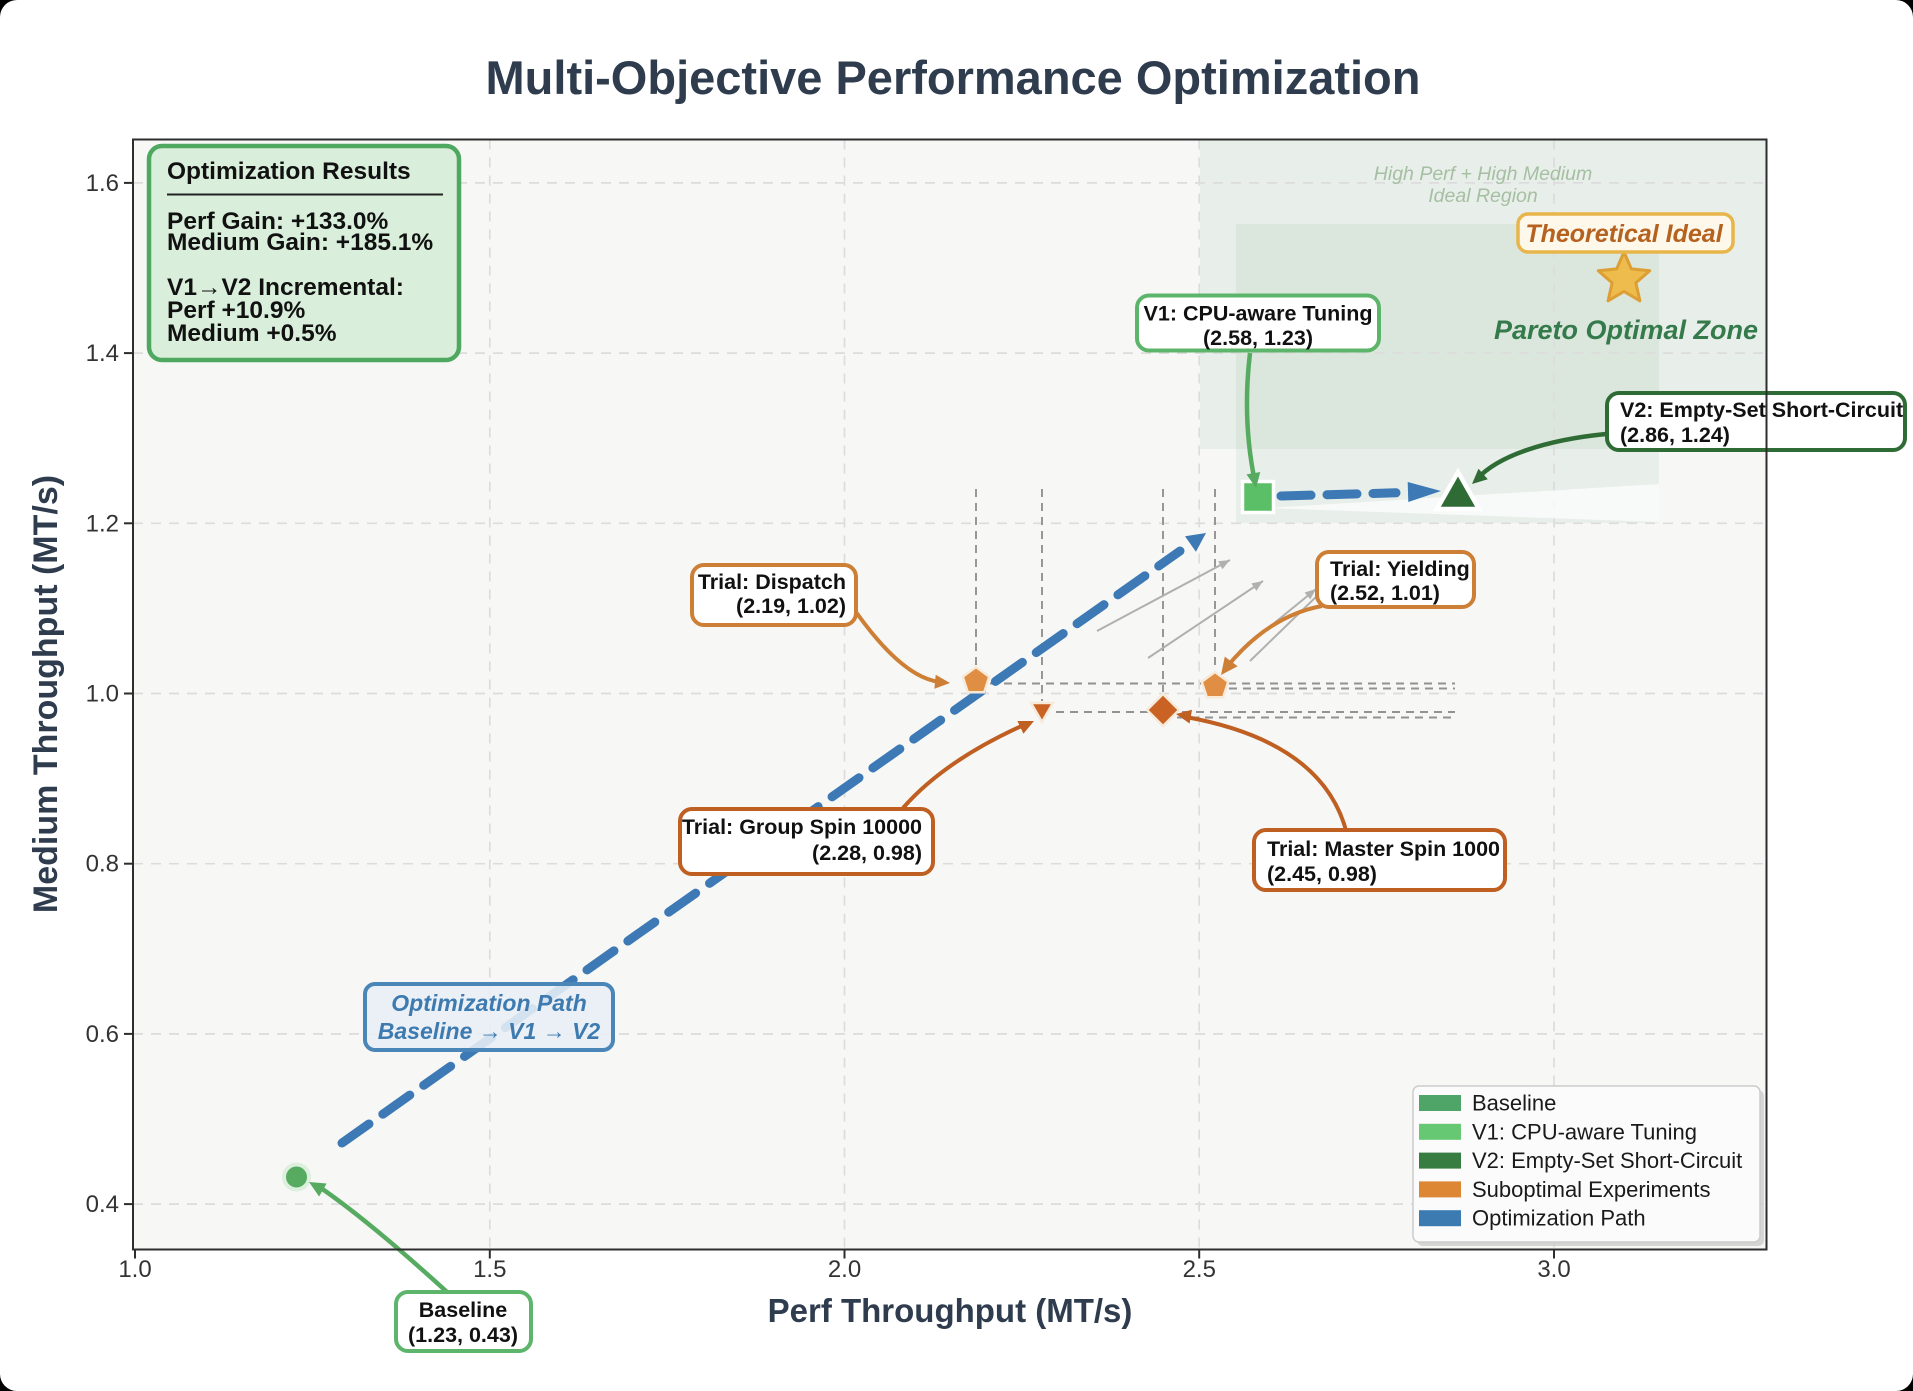  I want to click on svg-text: 2.0, so click(844, 1269).